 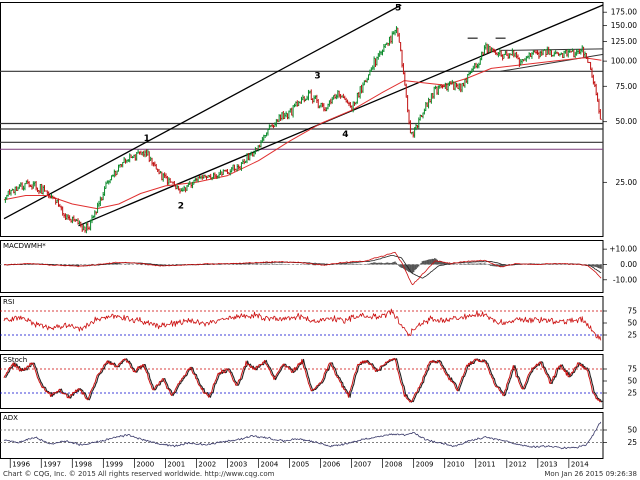 I want to click on x-tick-label: 1998, so click(x=83, y=465).